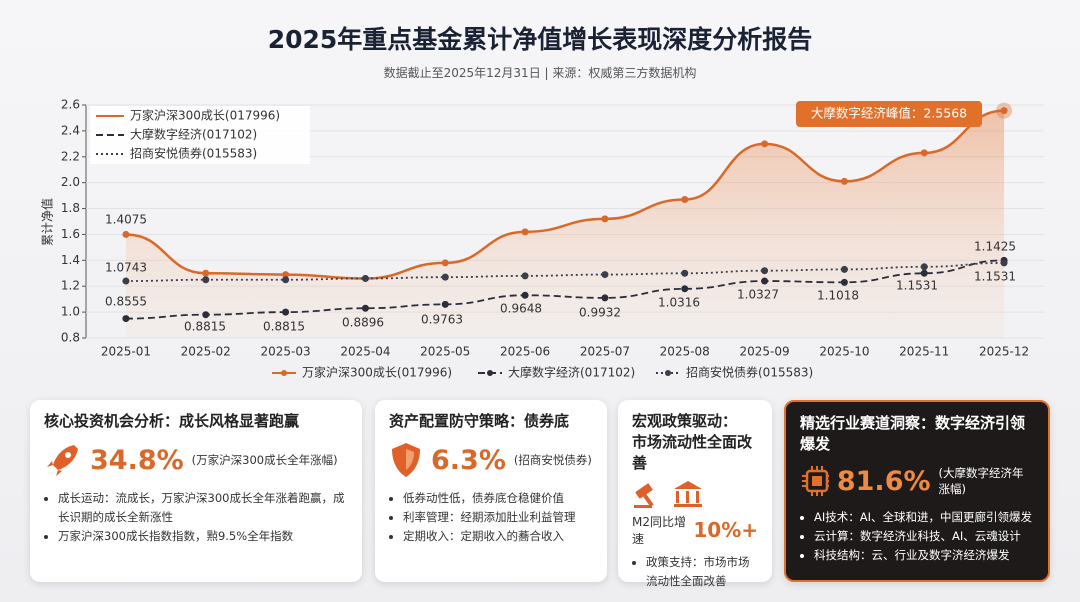  What do you see at coordinates (924, 555) in the screenshot?
I see `bullet: 科技结构：云、行业及数字济经济爆发` at bounding box center [924, 555].